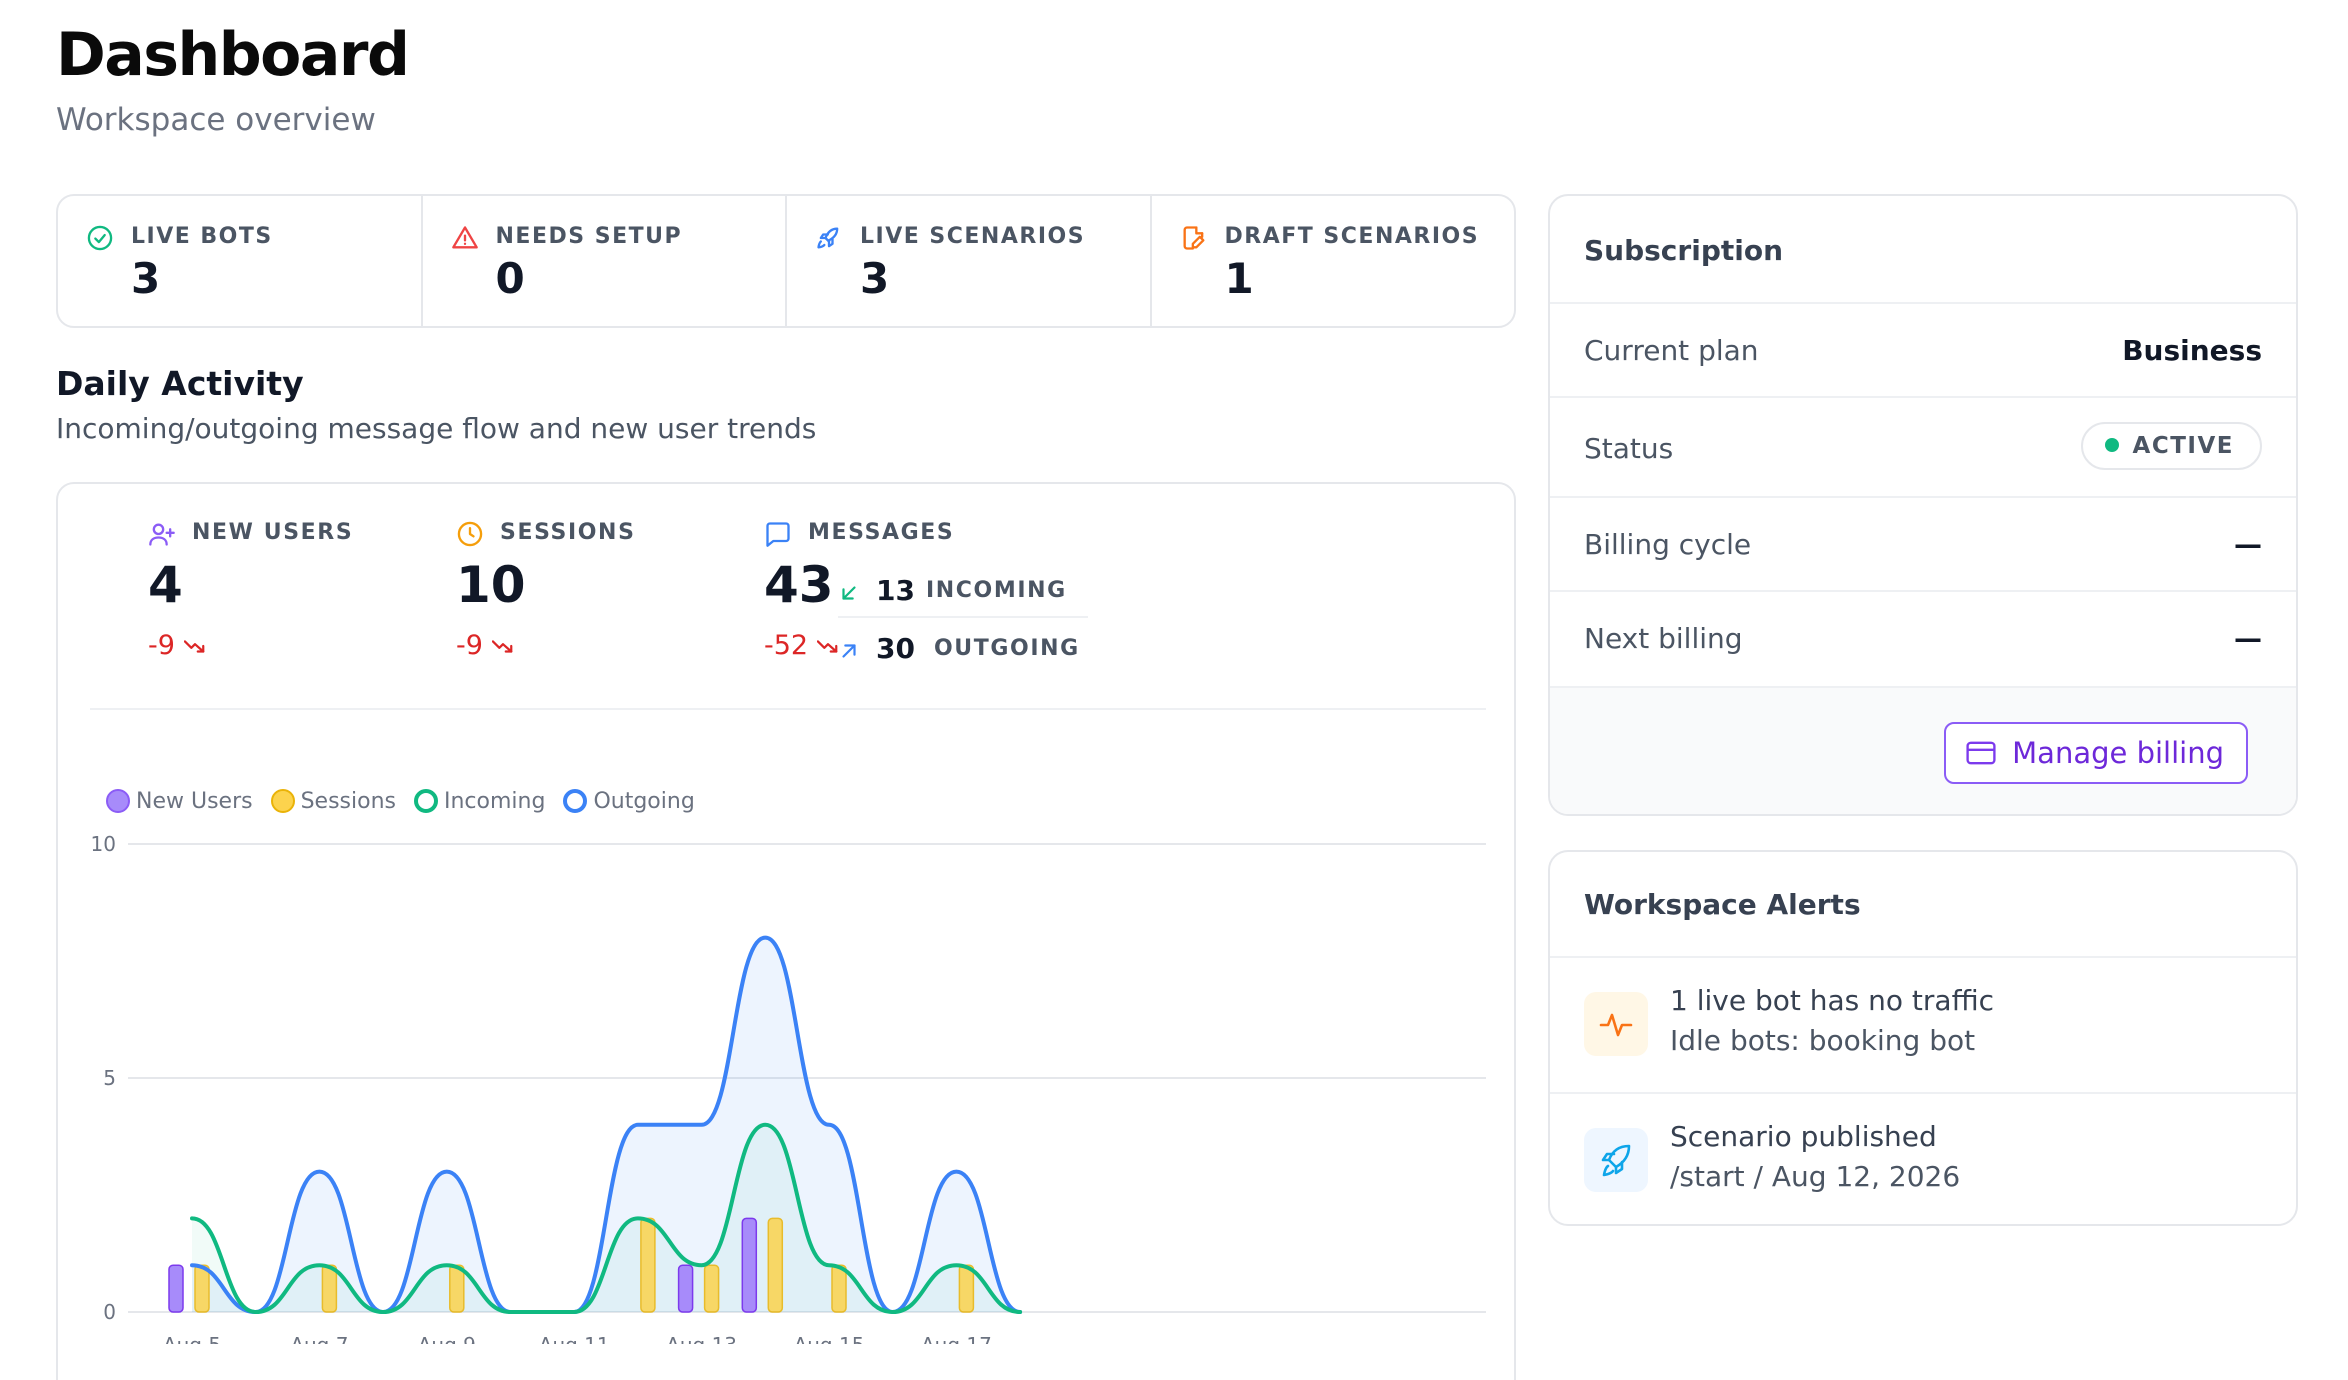 The width and height of the screenshot is (2348, 1380). Describe the element at coordinates (273, 532) in the screenshot. I see `metric-label: NEW USERS` at that location.